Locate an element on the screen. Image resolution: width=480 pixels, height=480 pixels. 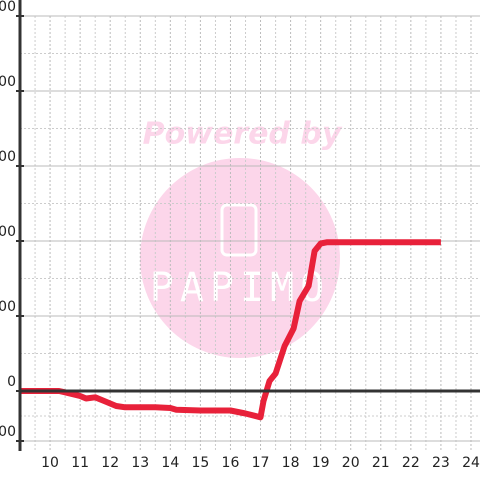
y-tick-label: 30,000 is located at coordinates (8, 307).